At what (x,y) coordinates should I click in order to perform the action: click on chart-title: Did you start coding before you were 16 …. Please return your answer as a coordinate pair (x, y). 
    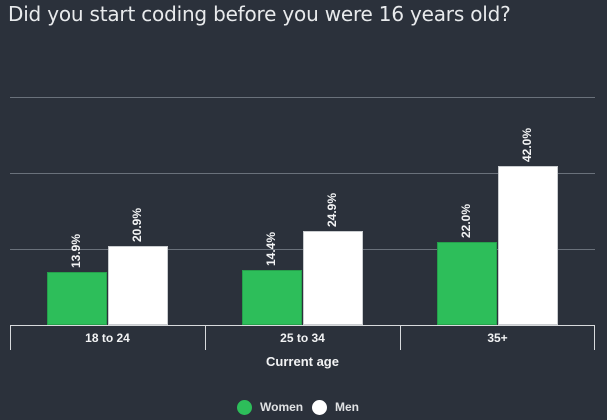
    Looking at the image, I should click on (259, 14).